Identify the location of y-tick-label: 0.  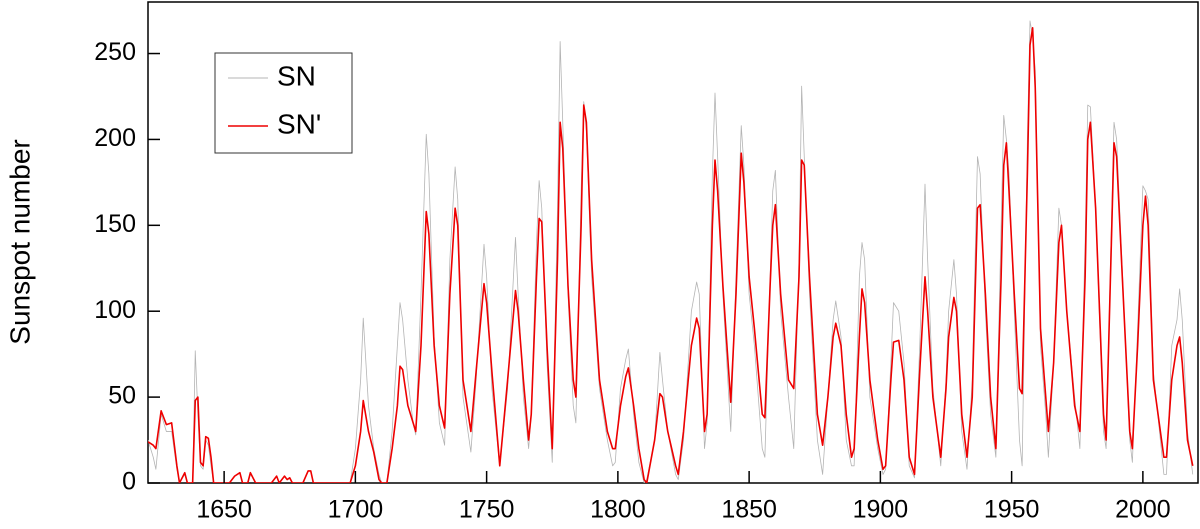
(129, 482).